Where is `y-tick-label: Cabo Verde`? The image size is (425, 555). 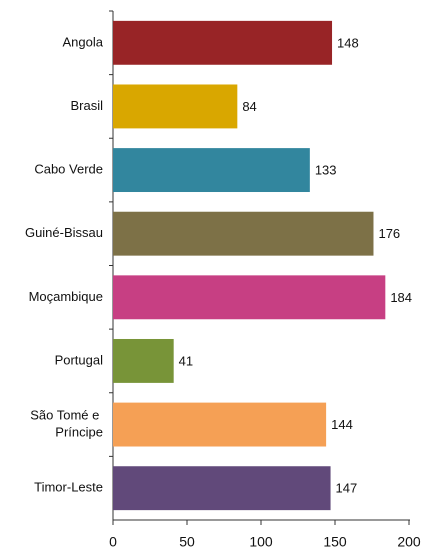
y-tick-label: Cabo Verde is located at coordinates (68, 169).